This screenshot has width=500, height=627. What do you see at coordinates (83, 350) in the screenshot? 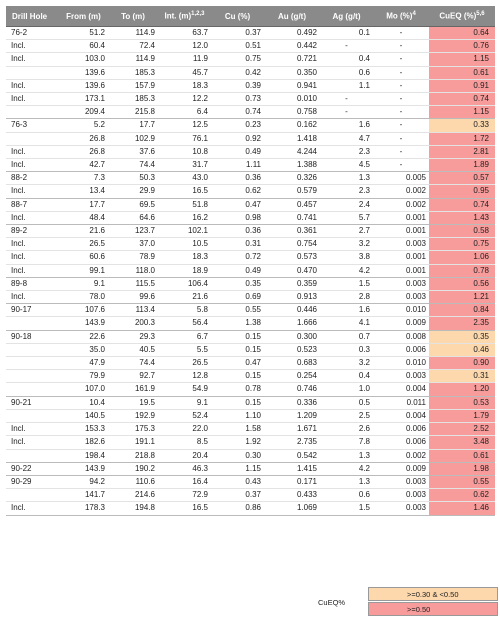
I see `from-cell: 35.0` at bounding box center [83, 350].